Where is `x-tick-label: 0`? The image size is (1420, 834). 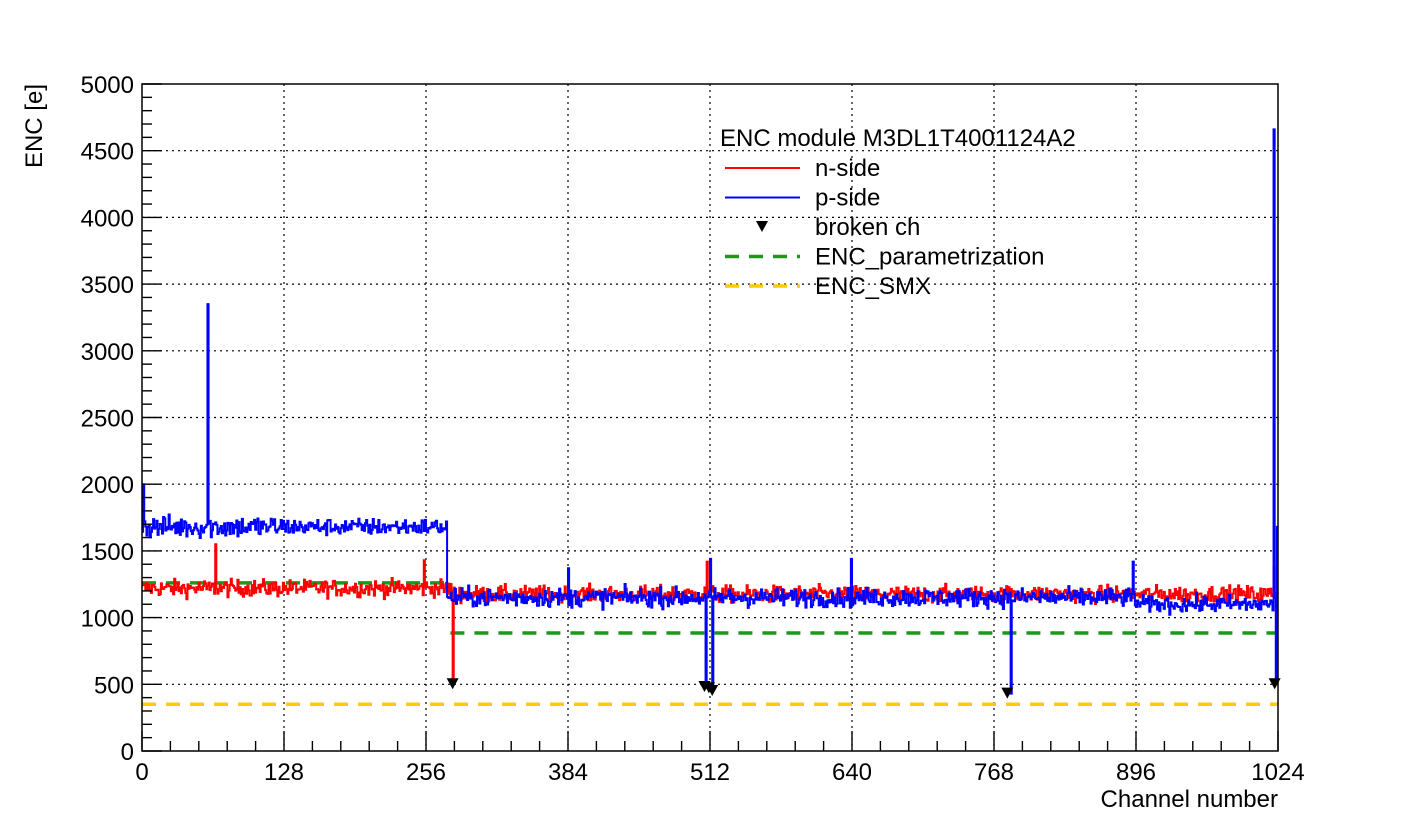
x-tick-label: 0 is located at coordinates (141, 772).